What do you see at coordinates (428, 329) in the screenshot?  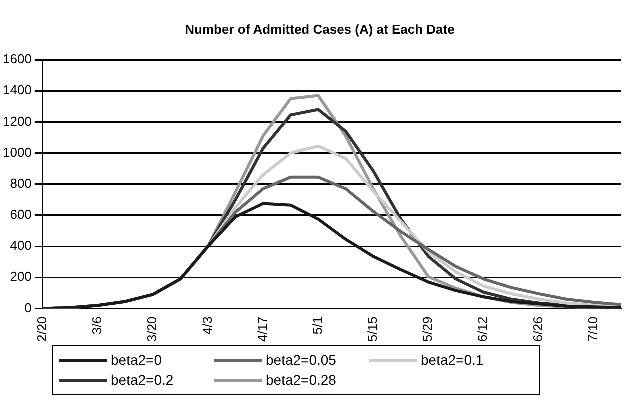 I see `x-tick-label: 5/29` at bounding box center [428, 329].